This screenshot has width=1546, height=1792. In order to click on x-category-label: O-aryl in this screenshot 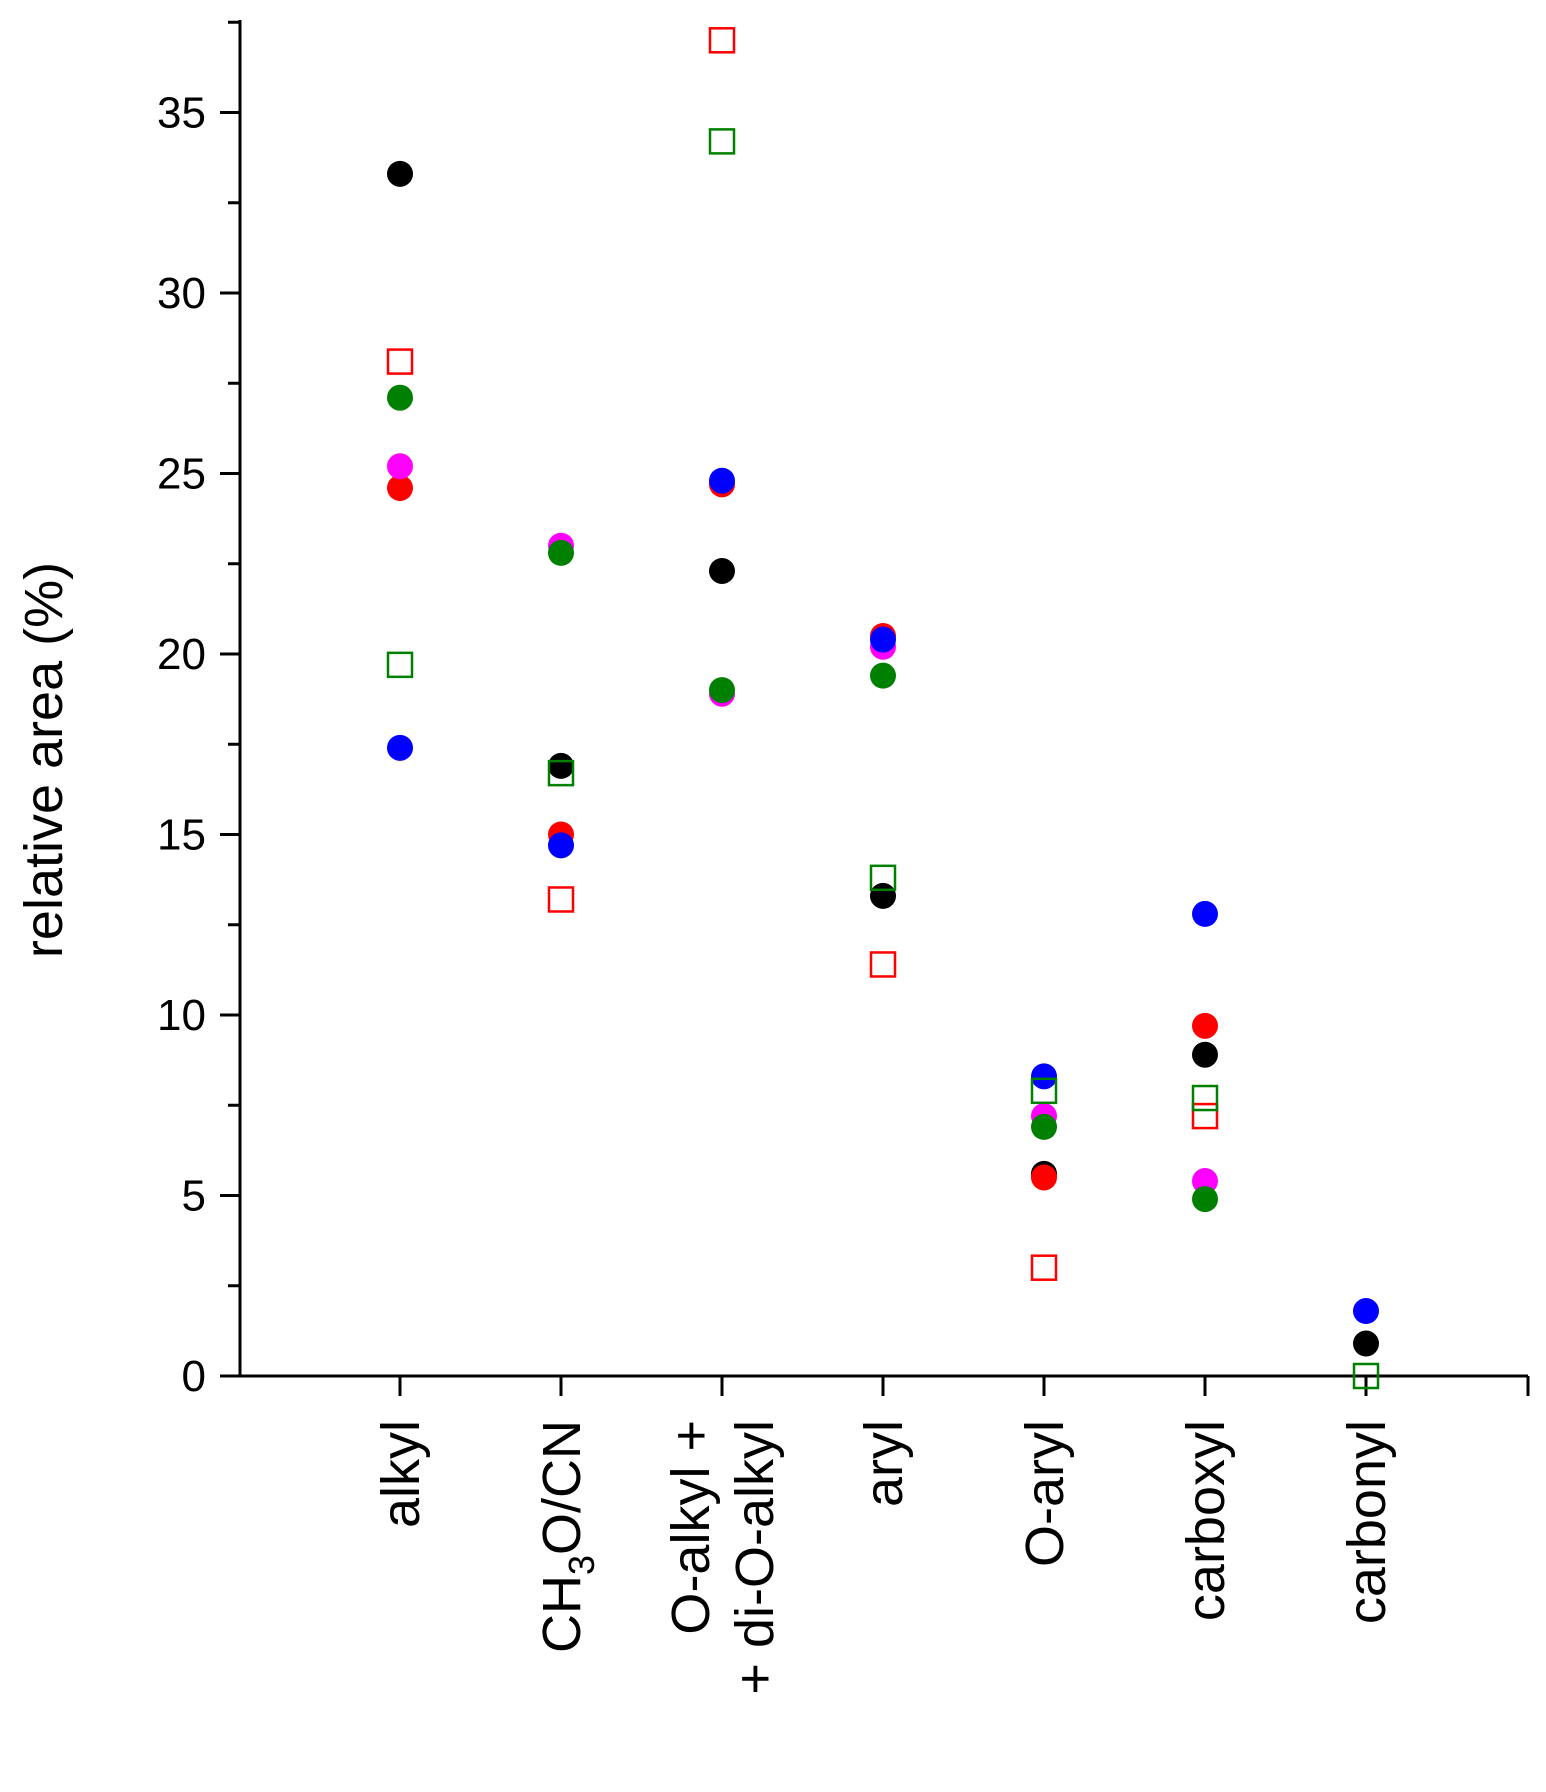, I will do `click(1045, 1493)`.